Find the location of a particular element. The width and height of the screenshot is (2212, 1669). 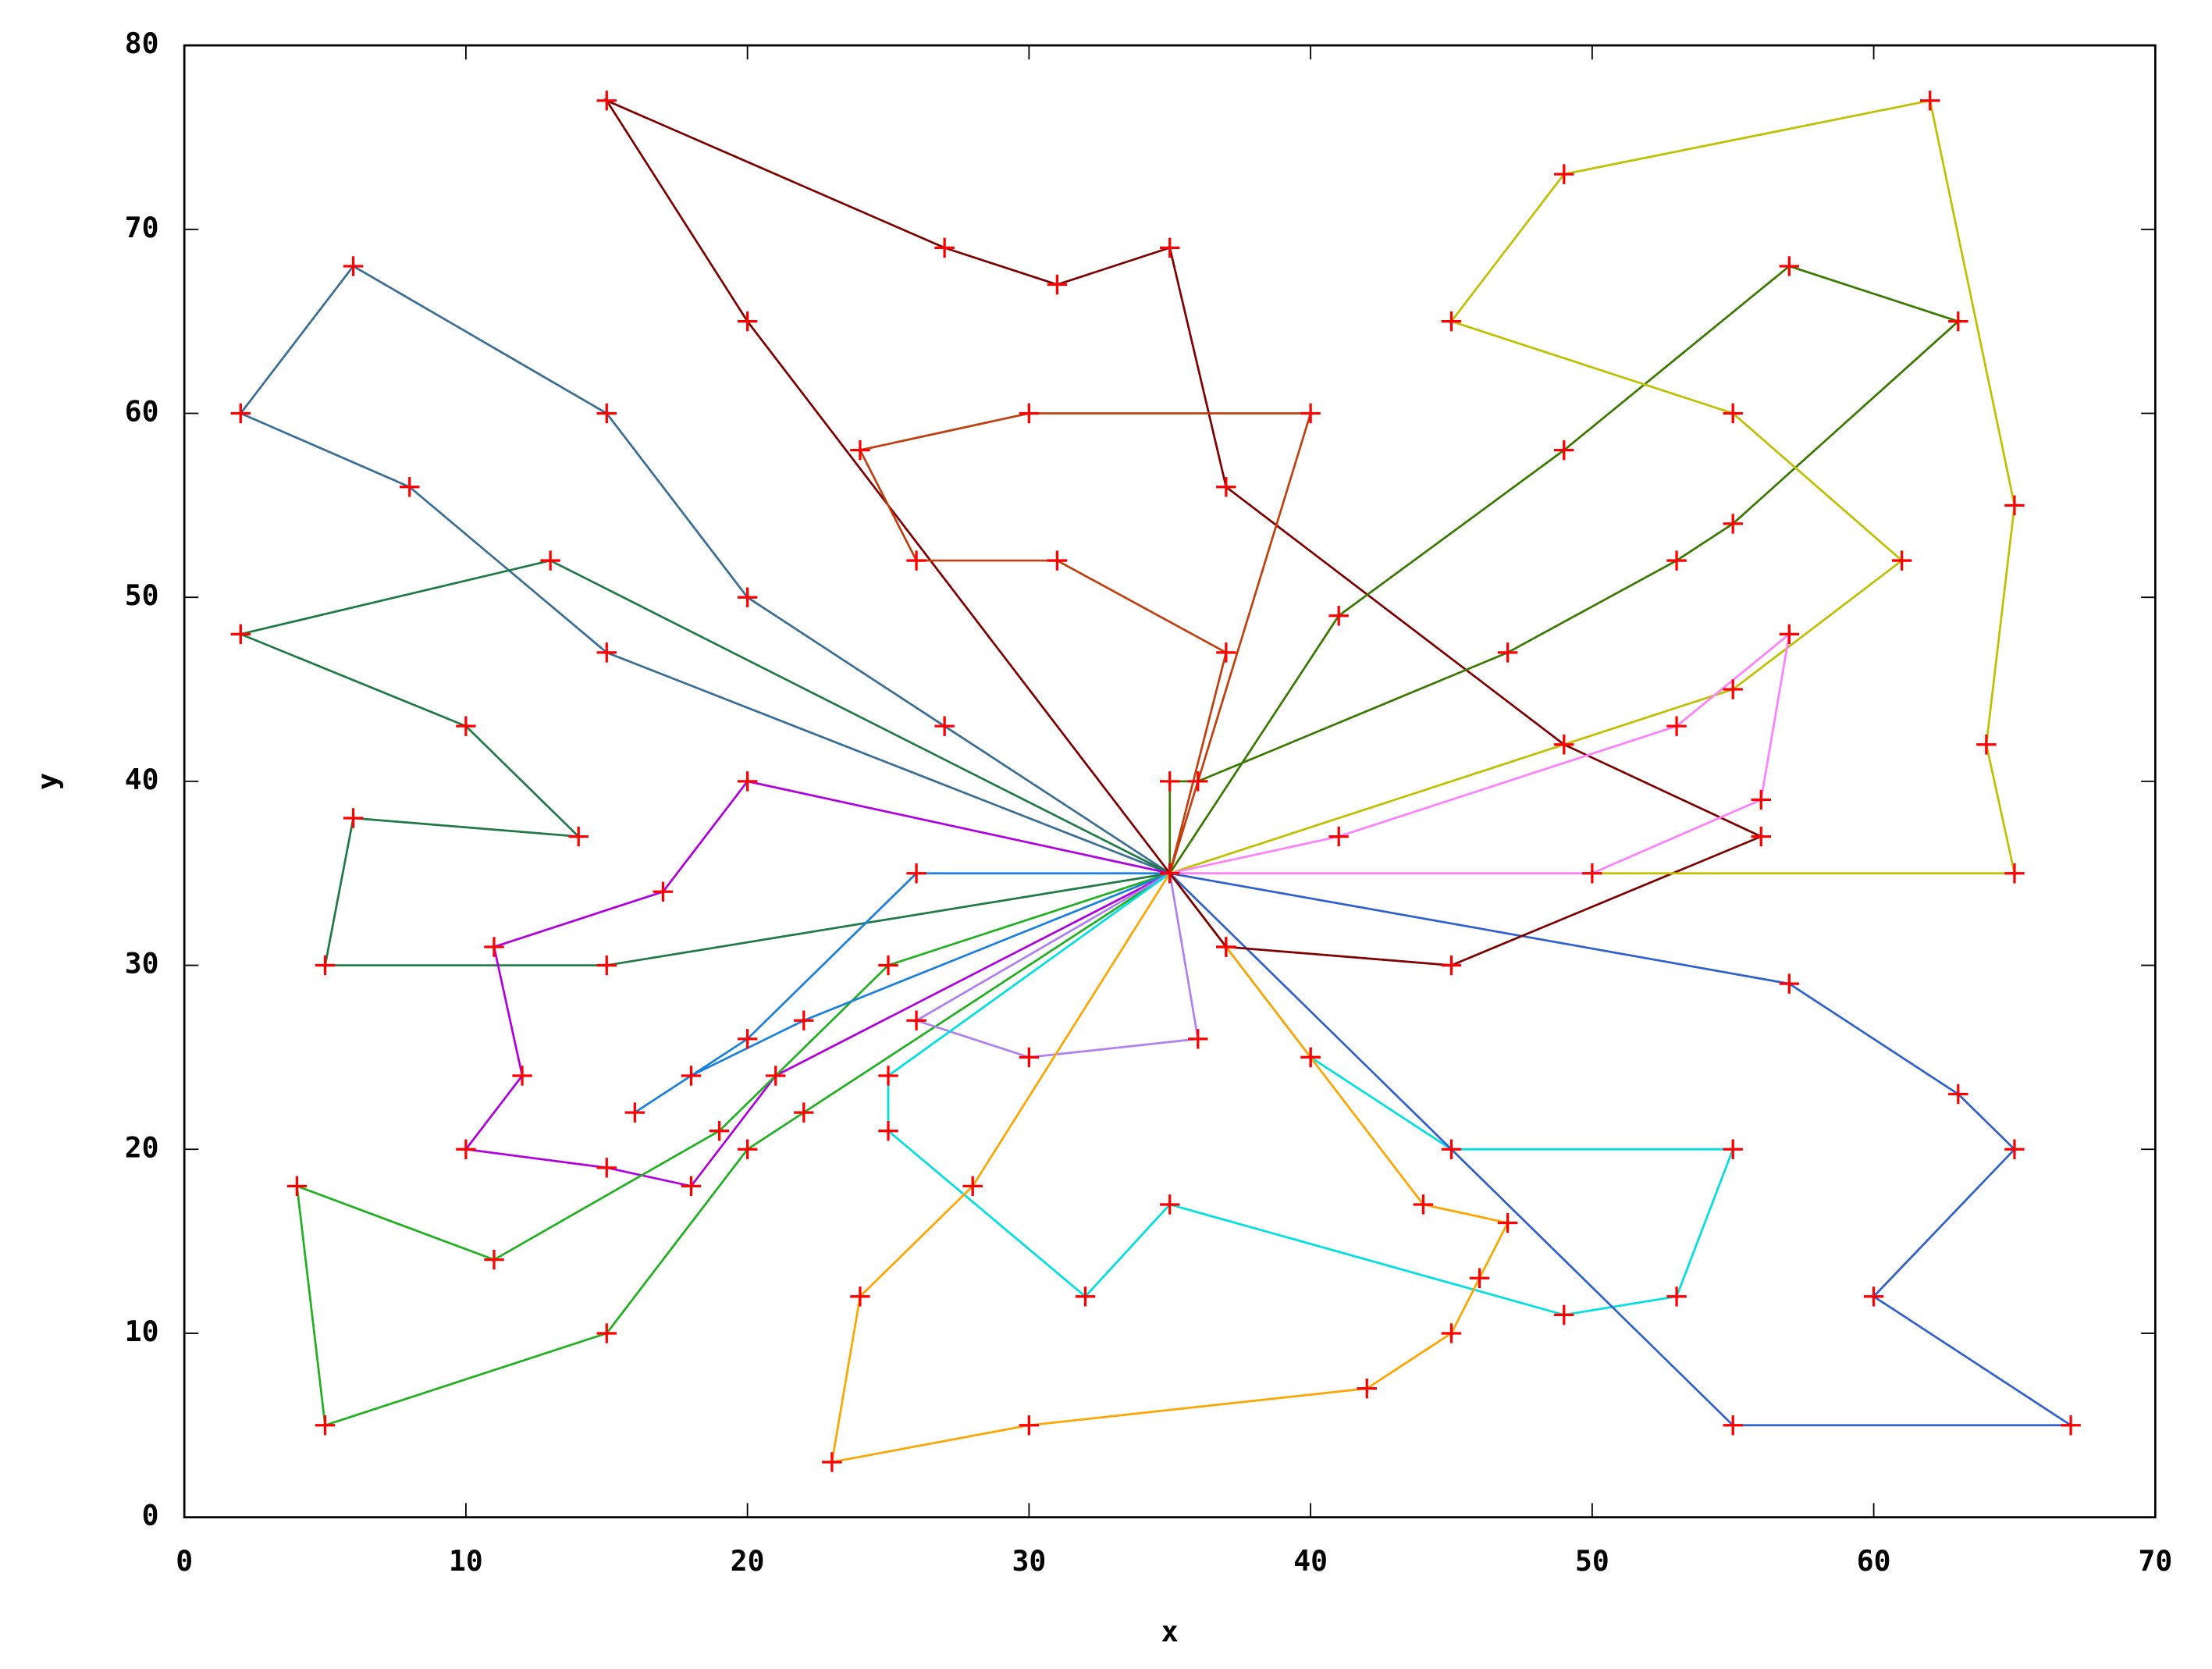

y-tick-label: 30 is located at coordinates (142, 964).